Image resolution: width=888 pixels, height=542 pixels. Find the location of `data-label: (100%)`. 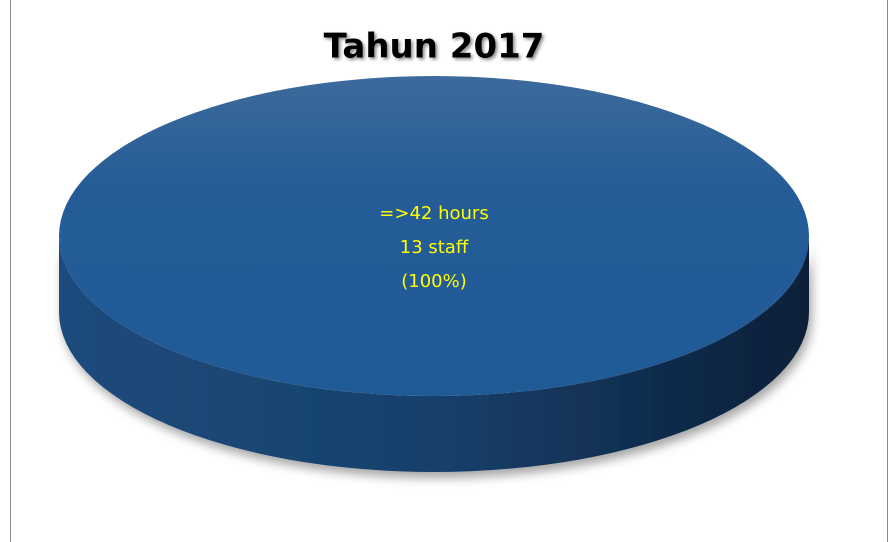

data-label: (100%) is located at coordinates (434, 281).